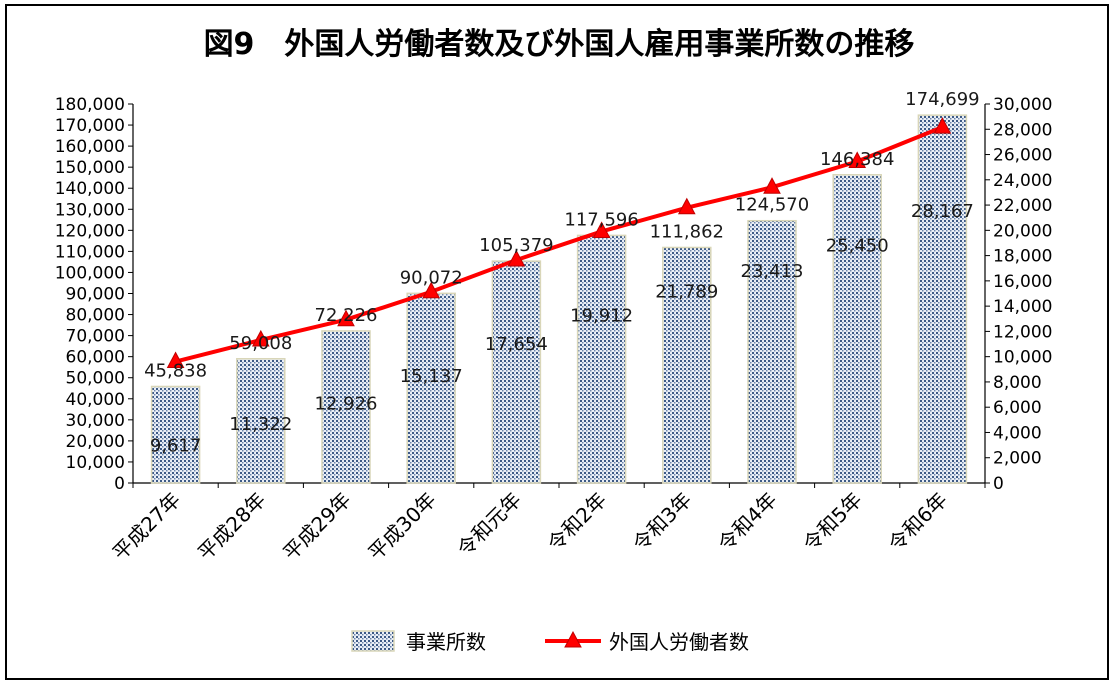 The height and width of the screenshot is (691, 1119). I want to click on y-right-tick-label: 8,000, so click(1017, 383).